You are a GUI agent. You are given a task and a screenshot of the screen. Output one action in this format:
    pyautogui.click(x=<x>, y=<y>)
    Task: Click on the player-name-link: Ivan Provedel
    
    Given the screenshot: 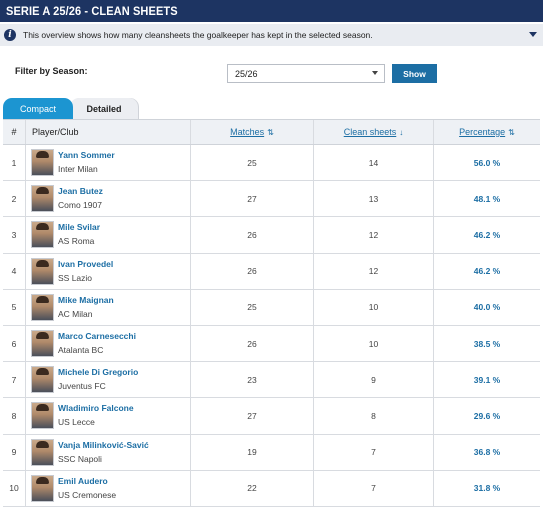 What is the action you would take?
    pyautogui.click(x=86, y=263)
    